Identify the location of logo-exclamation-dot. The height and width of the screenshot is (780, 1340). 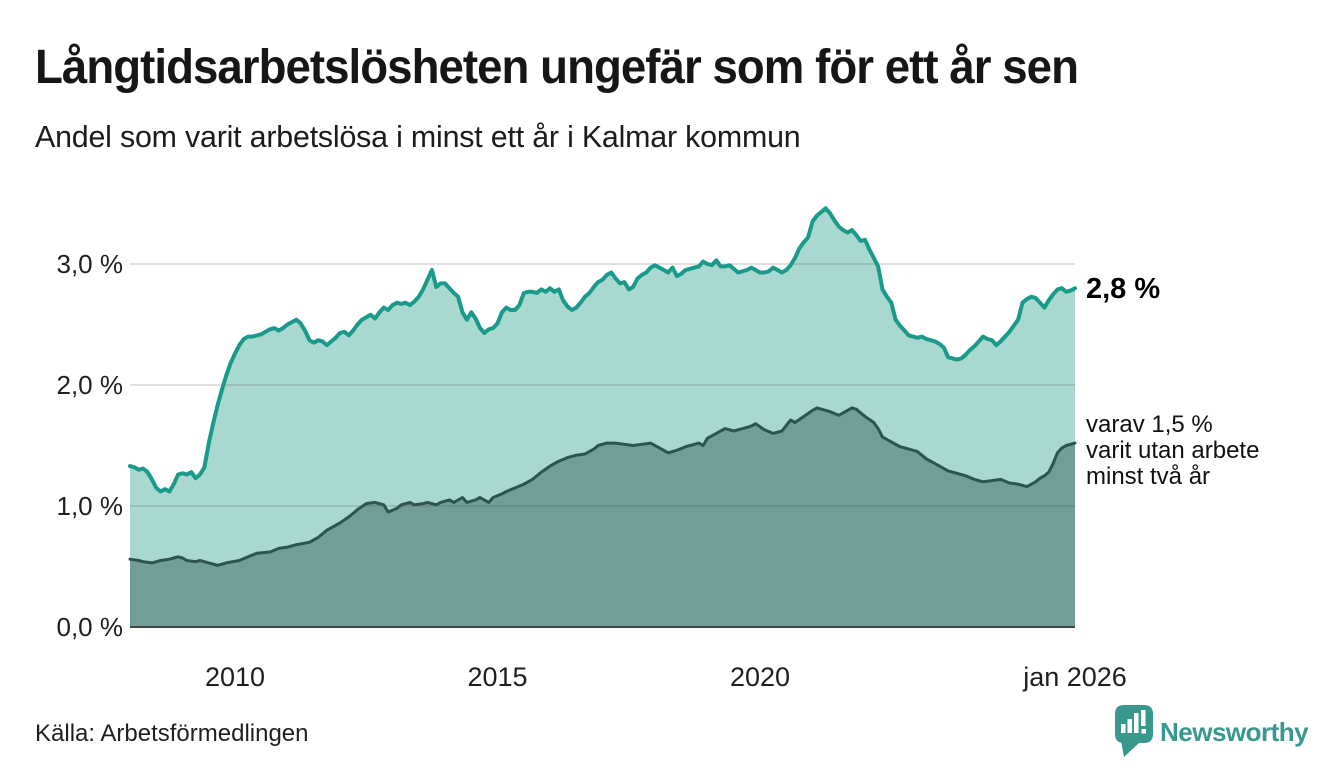
(1143, 731).